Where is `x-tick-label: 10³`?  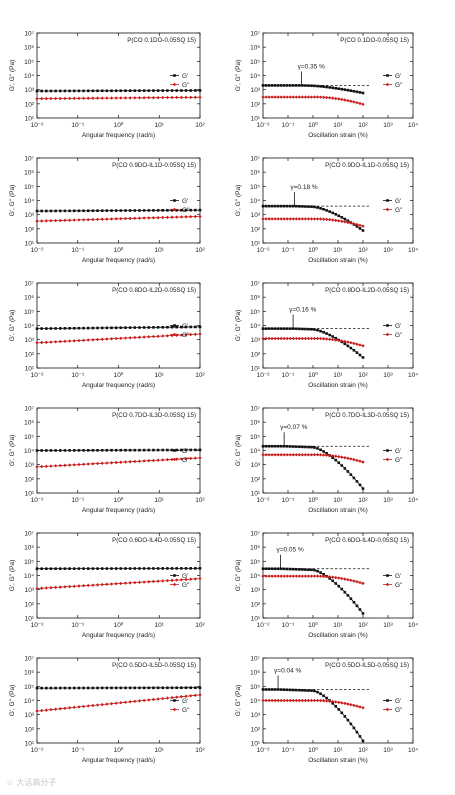 x-tick-label: 10³ is located at coordinates (388, 375).